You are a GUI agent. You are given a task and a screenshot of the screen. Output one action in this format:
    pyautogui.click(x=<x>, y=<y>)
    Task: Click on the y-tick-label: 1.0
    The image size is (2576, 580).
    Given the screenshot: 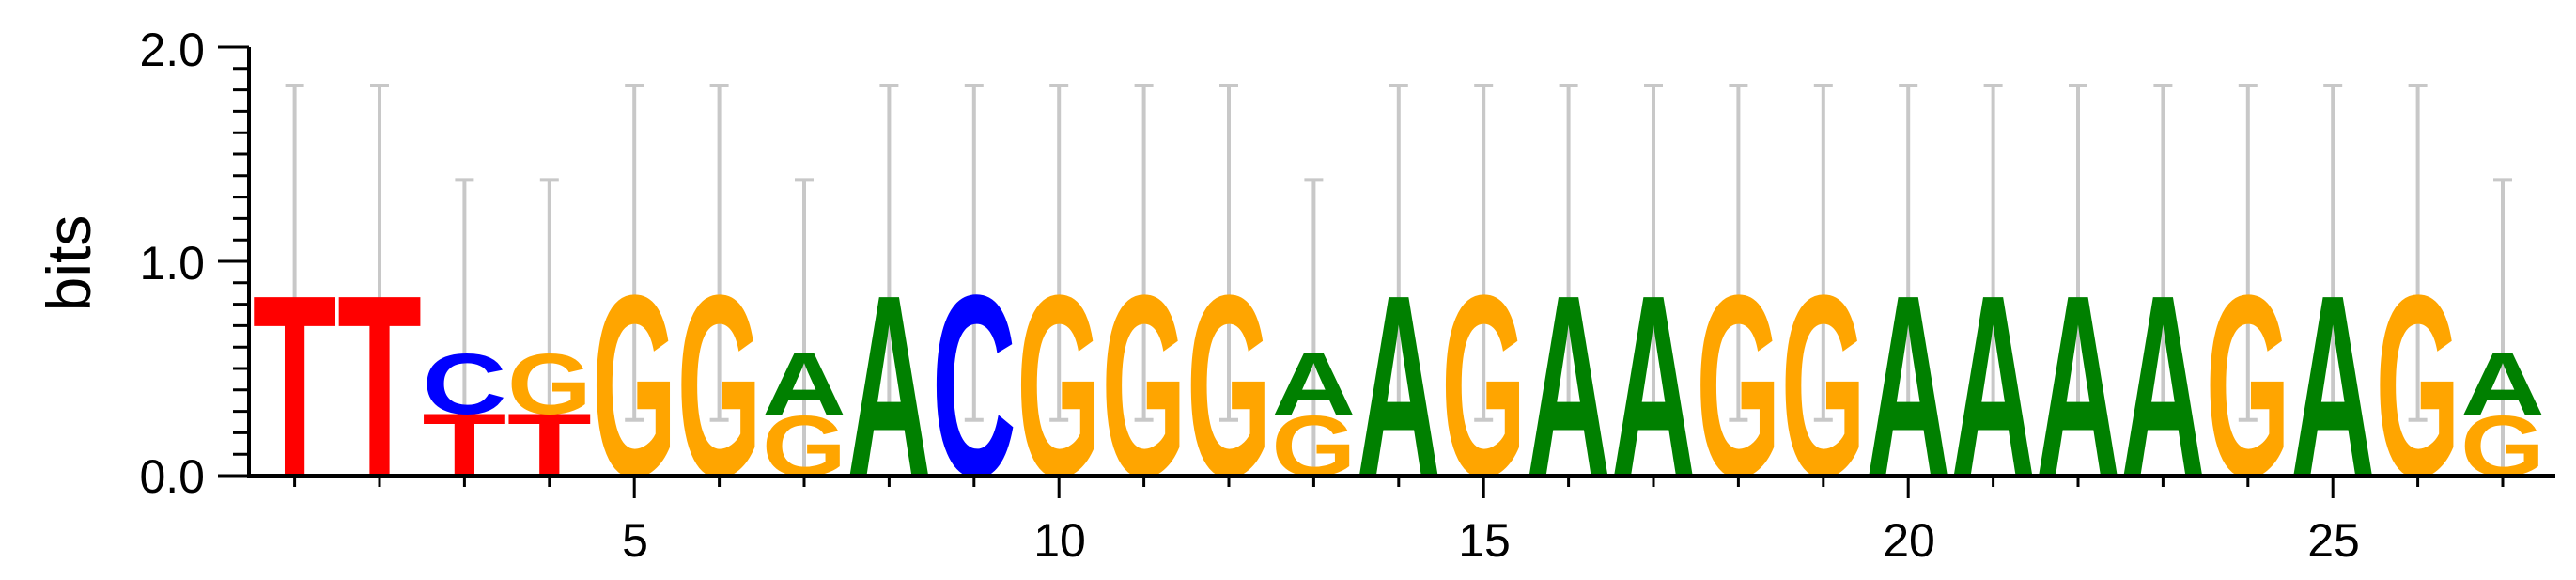 What is the action you would take?
    pyautogui.click(x=172, y=264)
    